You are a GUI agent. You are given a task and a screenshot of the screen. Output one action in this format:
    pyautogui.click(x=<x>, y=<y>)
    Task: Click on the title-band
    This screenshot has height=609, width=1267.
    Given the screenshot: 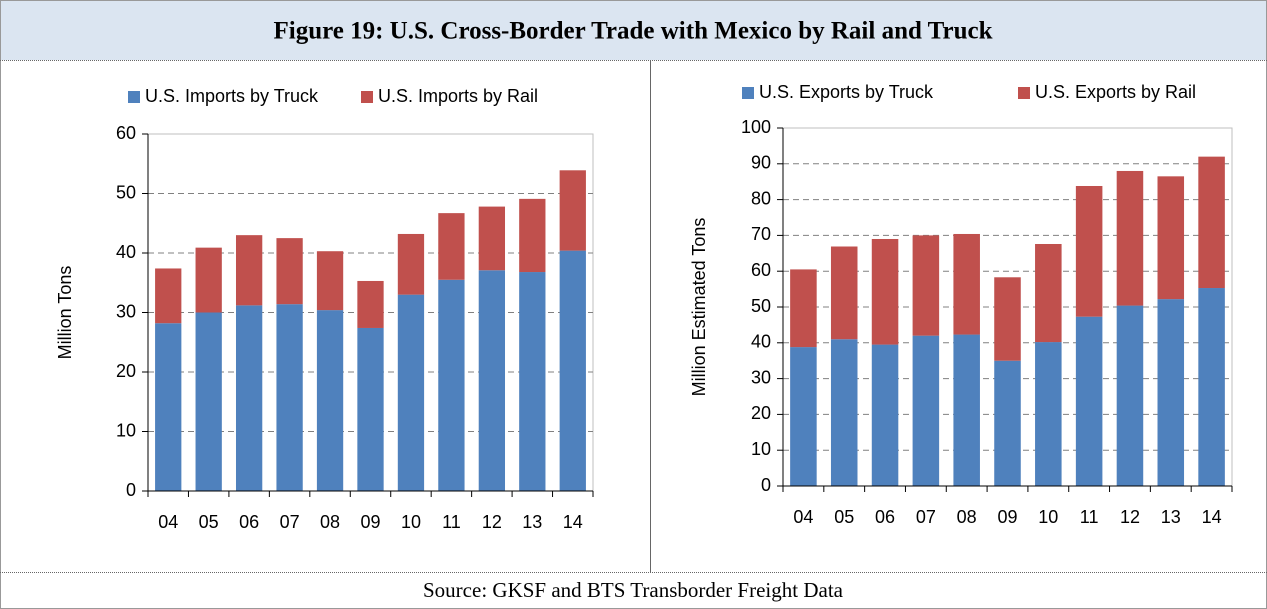 What is the action you would take?
    pyautogui.click(x=633, y=30)
    